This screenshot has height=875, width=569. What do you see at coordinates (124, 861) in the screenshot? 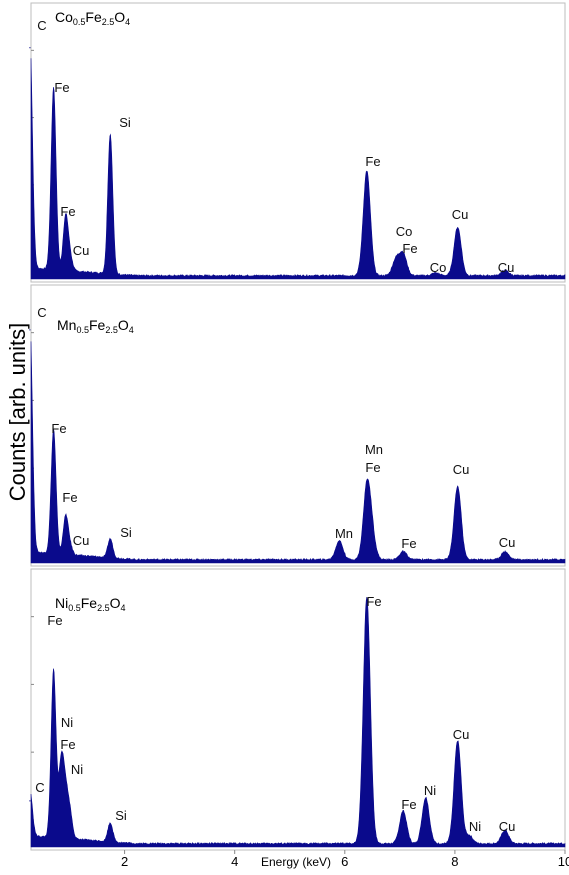
I see `x-tick-label: 2` at bounding box center [124, 861].